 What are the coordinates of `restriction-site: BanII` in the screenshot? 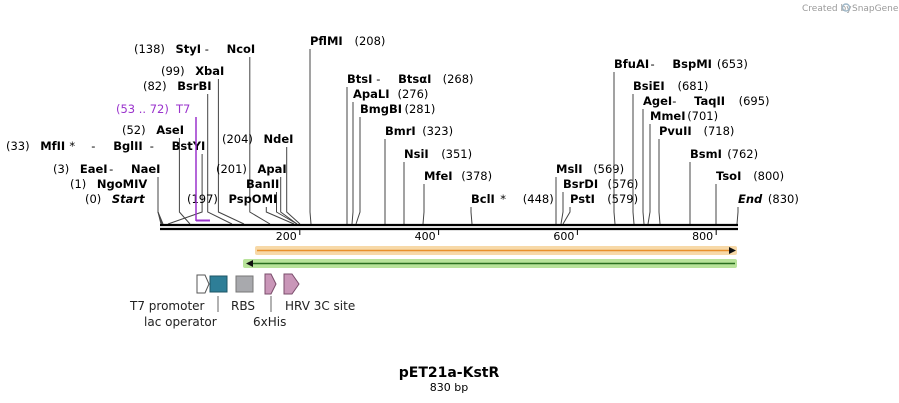 It's located at (272, 201).